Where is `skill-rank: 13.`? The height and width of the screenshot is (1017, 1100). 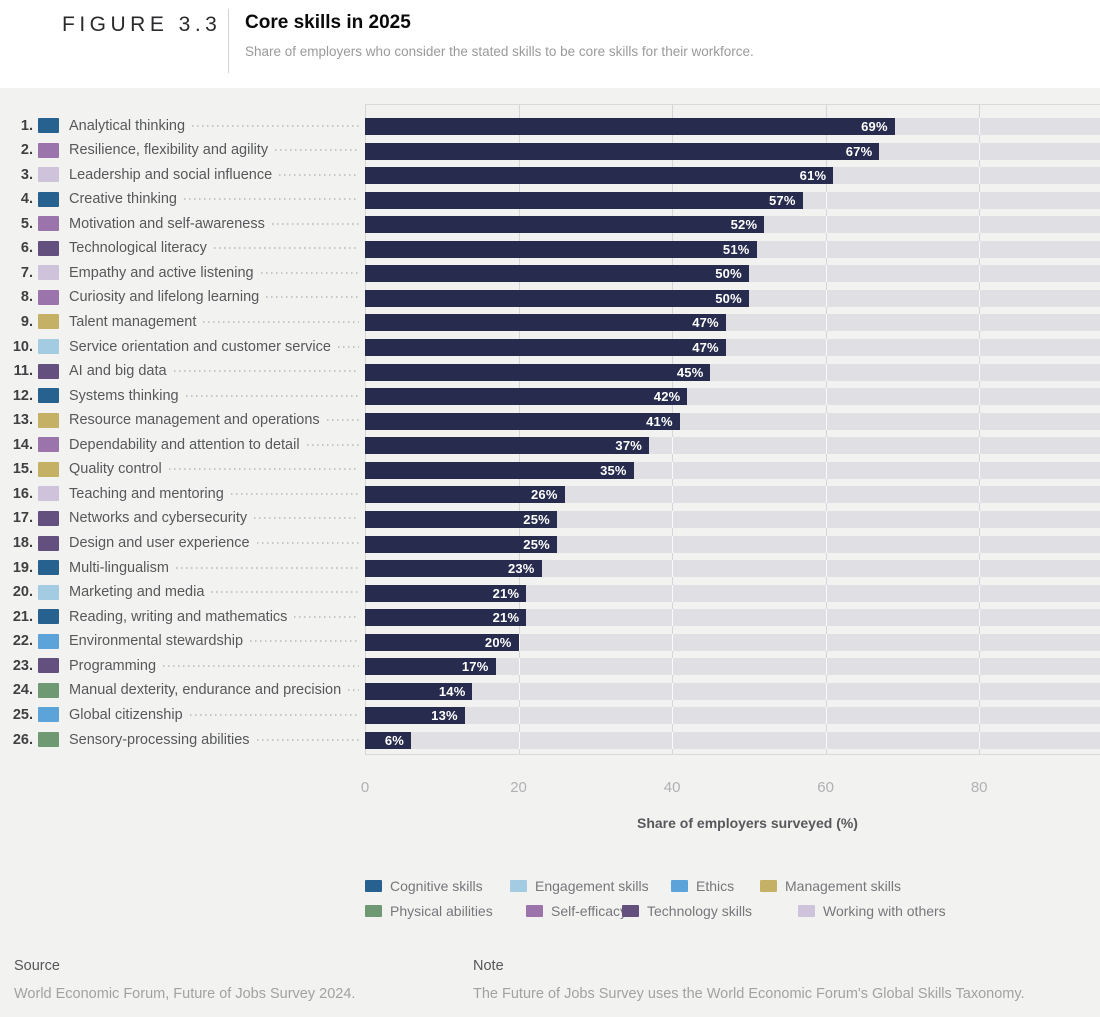
skill-rank: 13. is located at coordinates (22, 420).